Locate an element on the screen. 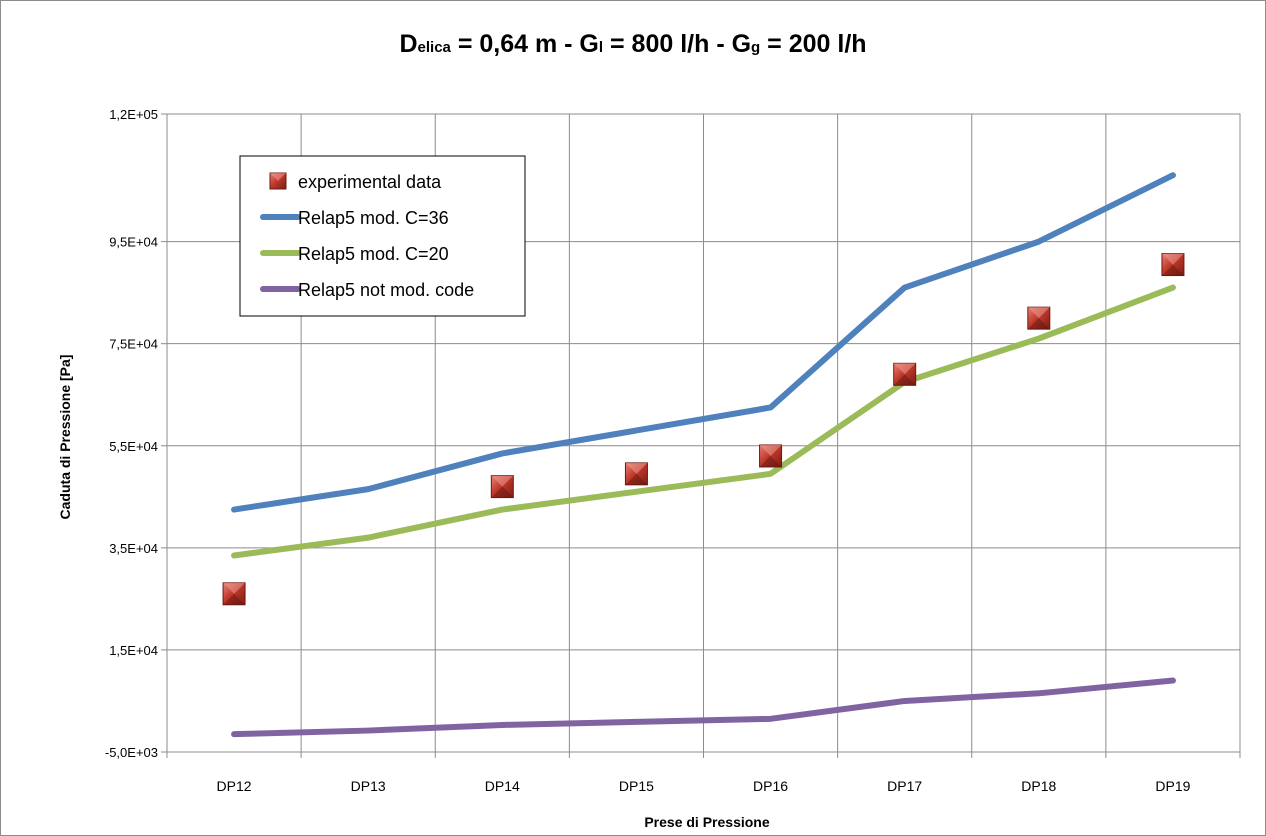 This screenshot has height=836, width=1266. y-tick-label: 7,5E+04 is located at coordinates (133, 344).